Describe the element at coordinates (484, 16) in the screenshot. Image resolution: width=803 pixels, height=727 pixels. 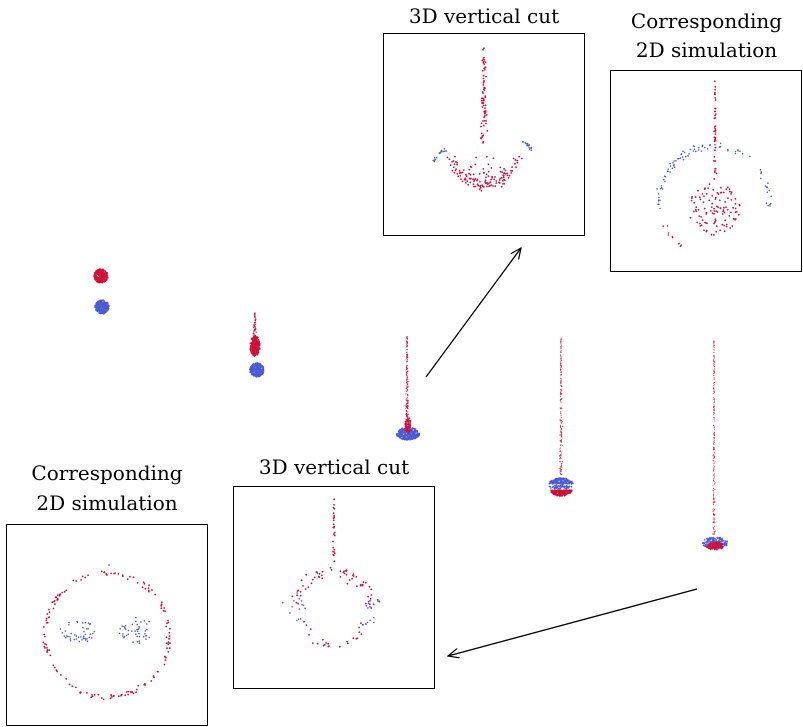
I see `top-cut-title: 3D vertical cut` at that location.